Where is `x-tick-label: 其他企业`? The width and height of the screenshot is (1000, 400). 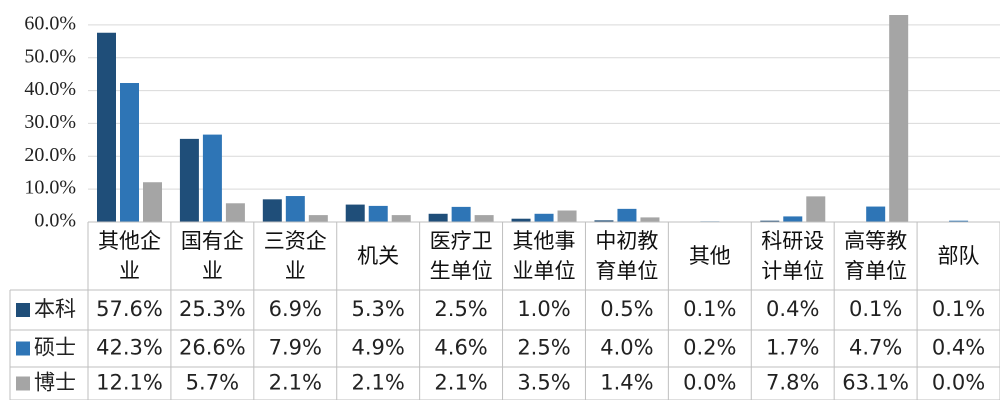
x-tick-label: 其他企业 is located at coordinates (129, 256).